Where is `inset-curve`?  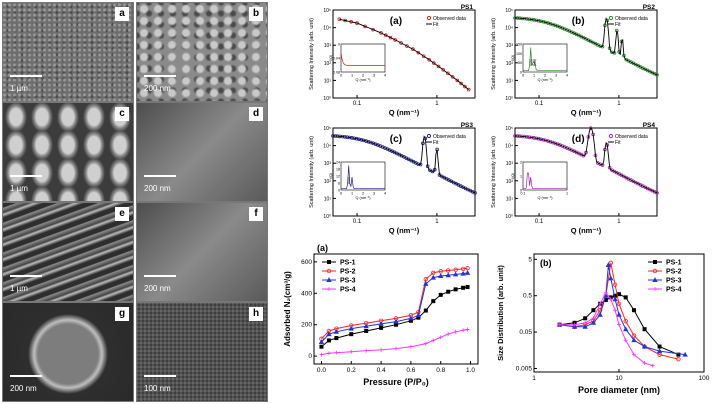
inset-curve is located at coordinates (363, 177).